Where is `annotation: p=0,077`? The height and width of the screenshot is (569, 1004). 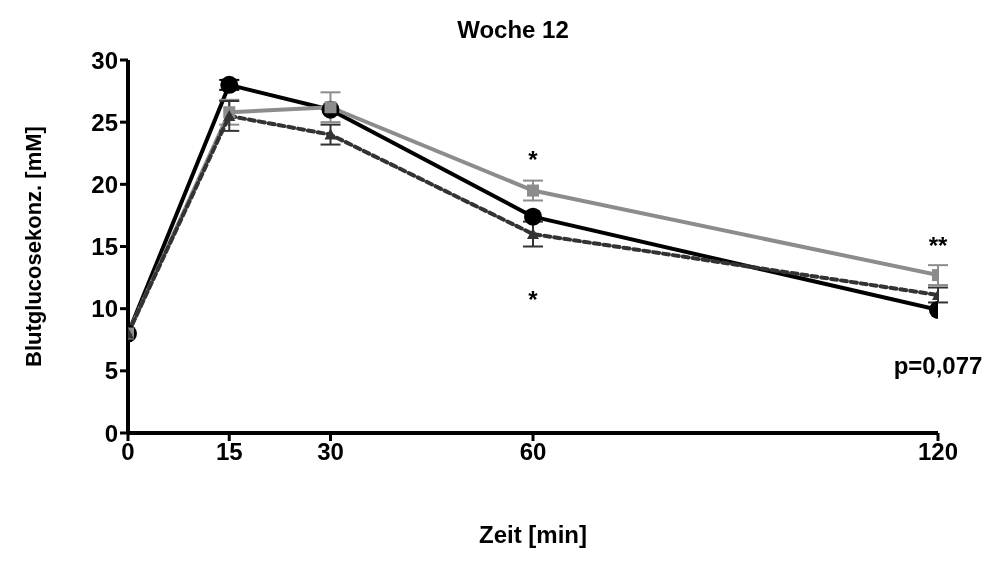 annotation: p=0,077 is located at coordinates (938, 366).